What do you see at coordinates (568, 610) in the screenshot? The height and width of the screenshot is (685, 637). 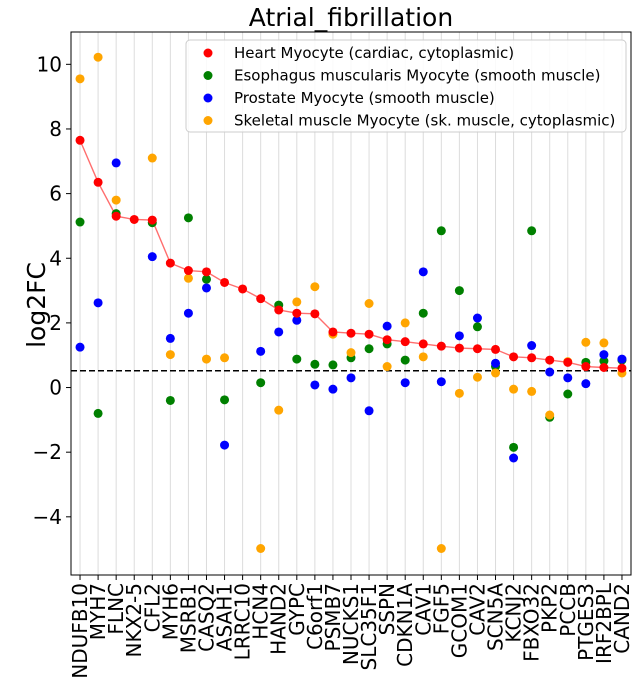 I see `x-tick-label-pccb: PCCB` at bounding box center [568, 610].